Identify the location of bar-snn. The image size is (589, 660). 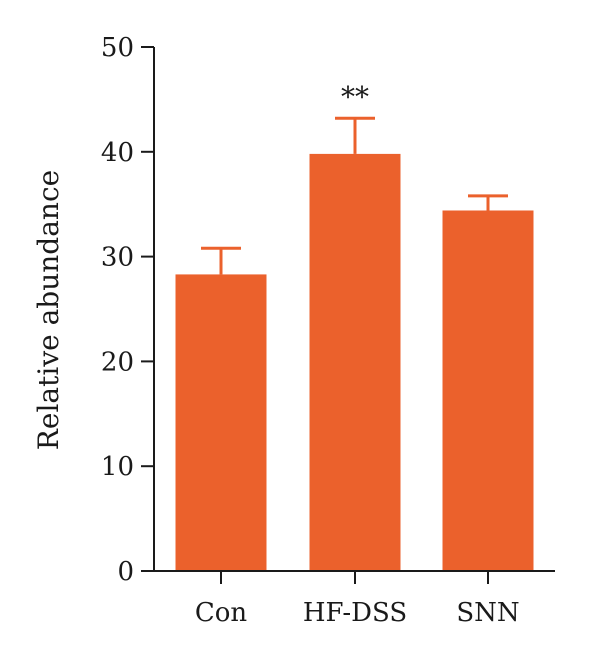
(488, 390).